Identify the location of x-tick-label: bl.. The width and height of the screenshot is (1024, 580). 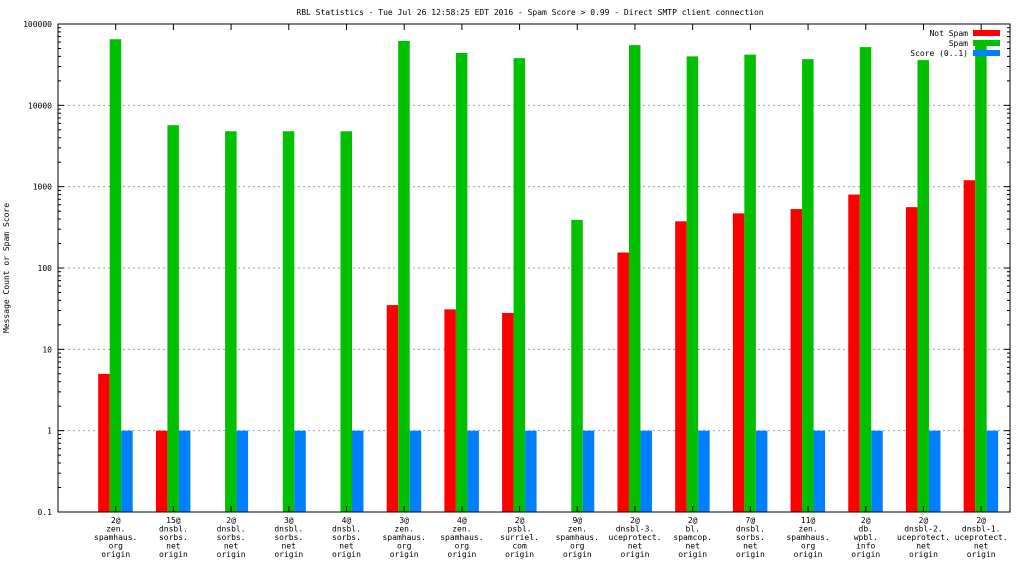
(692, 529).